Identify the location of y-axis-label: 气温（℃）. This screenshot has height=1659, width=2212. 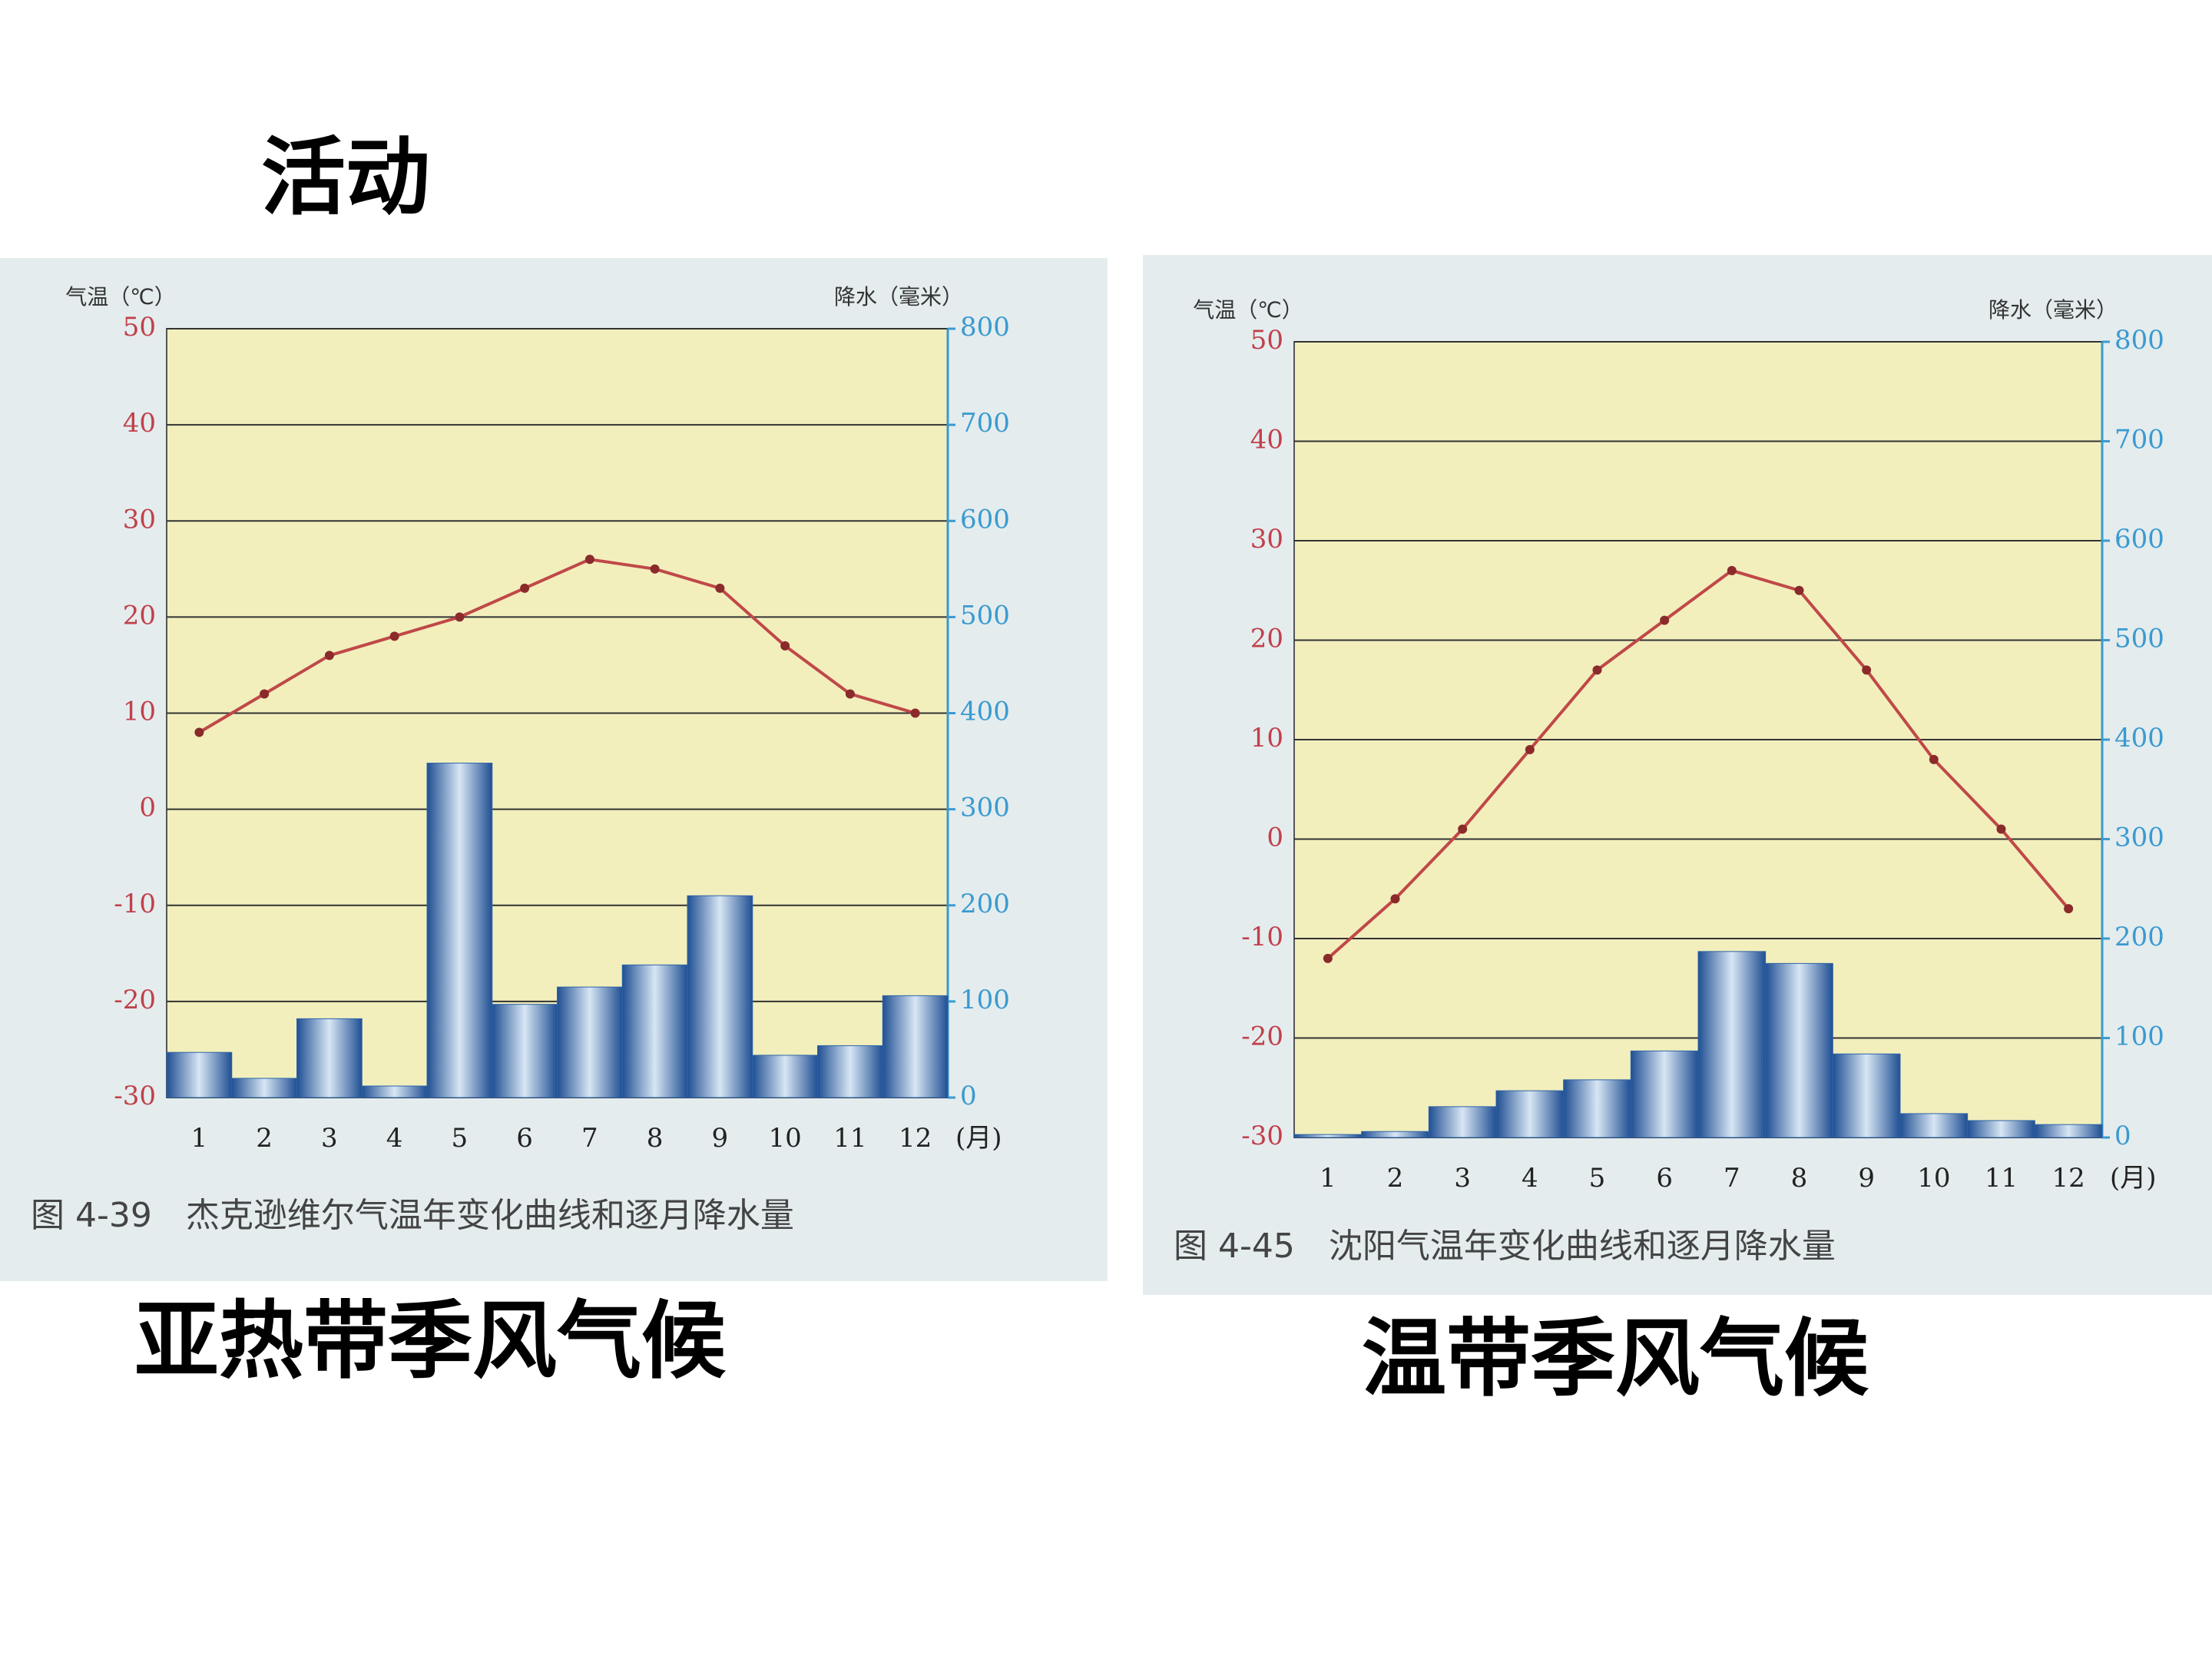
(1248, 310).